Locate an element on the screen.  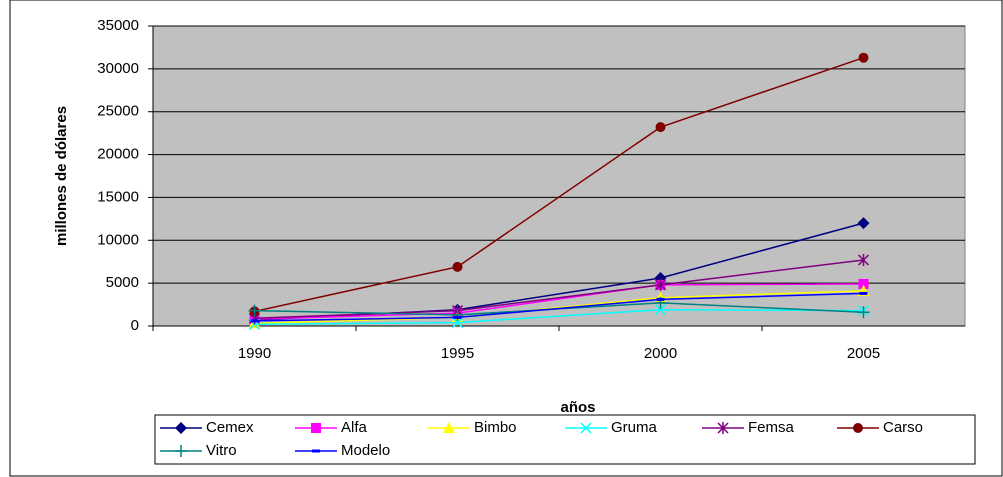
legend-item: Vitro is located at coordinates (198, 450).